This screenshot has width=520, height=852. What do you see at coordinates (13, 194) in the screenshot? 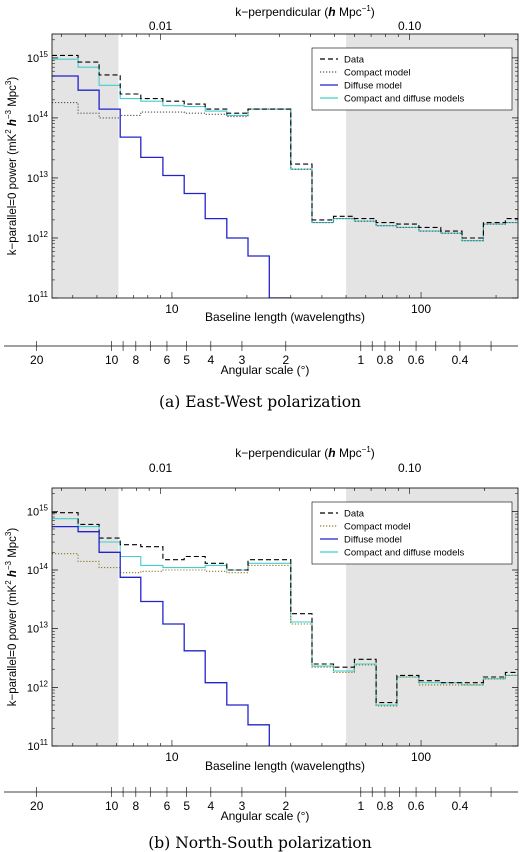
I see `y-axis-title-part: k−parallel=0 power (mK` at bounding box center [13, 194].